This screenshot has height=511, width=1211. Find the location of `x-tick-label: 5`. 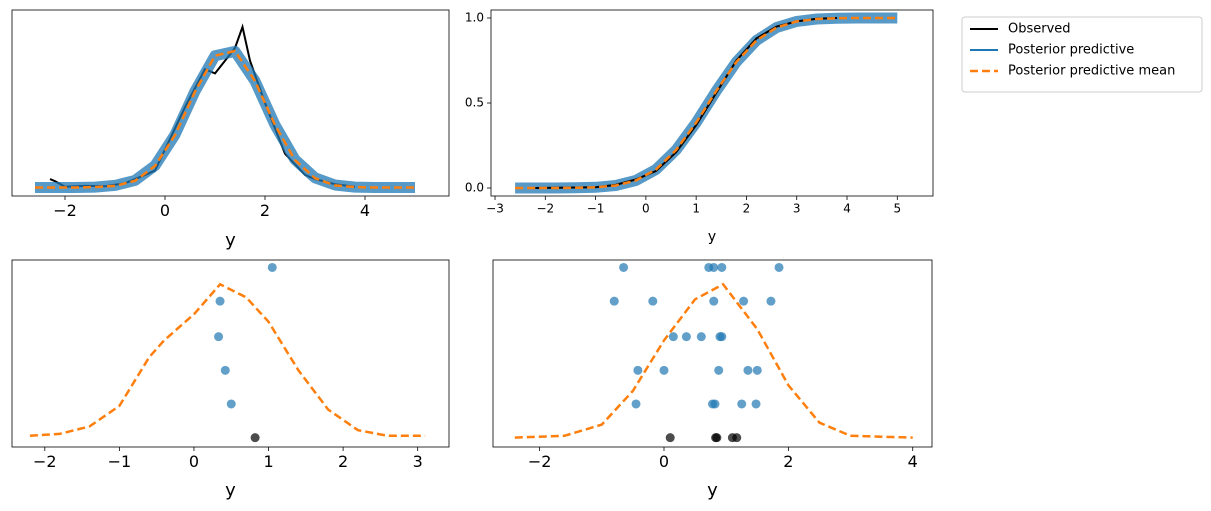

x-tick-label: 5 is located at coordinates (897, 209).